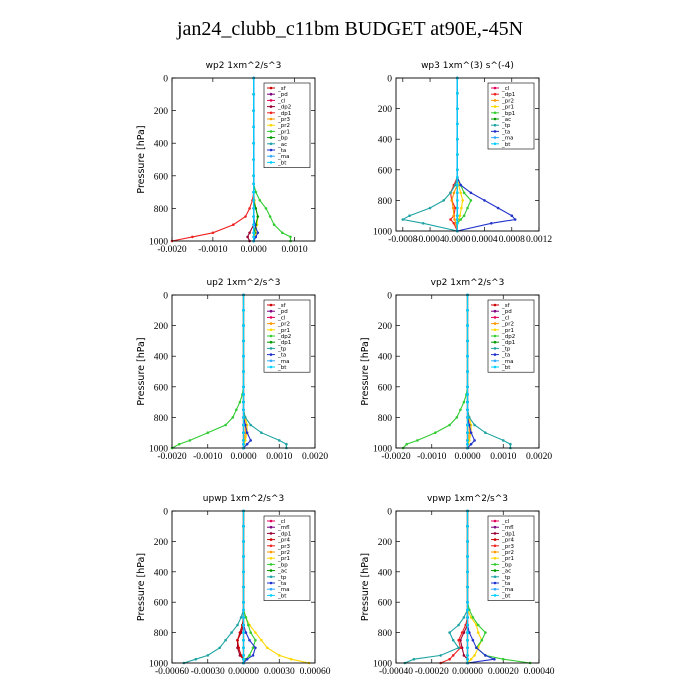 The width and height of the screenshot is (700, 700). Describe the element at coordinates (281, 356) in the screenshot. I see `legend-entry: _ta` at that location.